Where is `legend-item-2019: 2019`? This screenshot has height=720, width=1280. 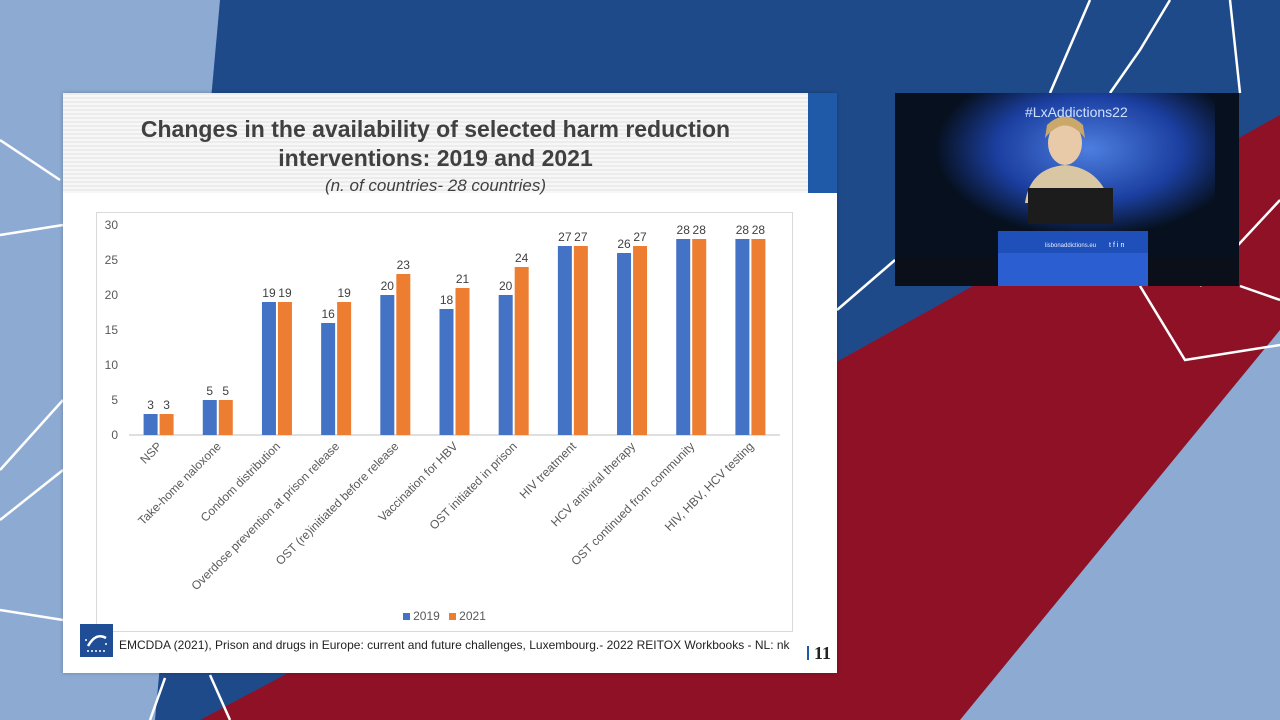 legend-item-2019: 2019 is located at coordinates (421, 616).